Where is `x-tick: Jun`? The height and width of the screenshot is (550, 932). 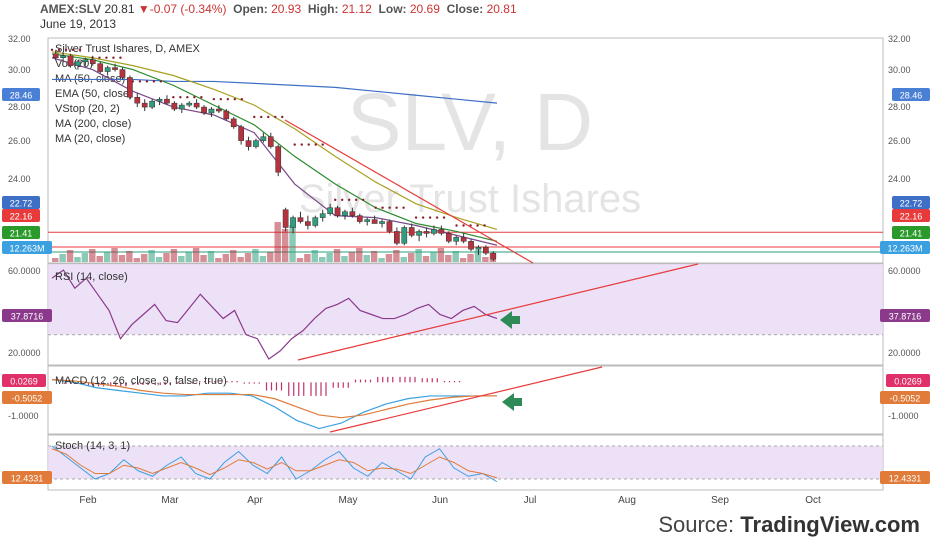 x-tick: Jun is located at coordinates (440, 500).